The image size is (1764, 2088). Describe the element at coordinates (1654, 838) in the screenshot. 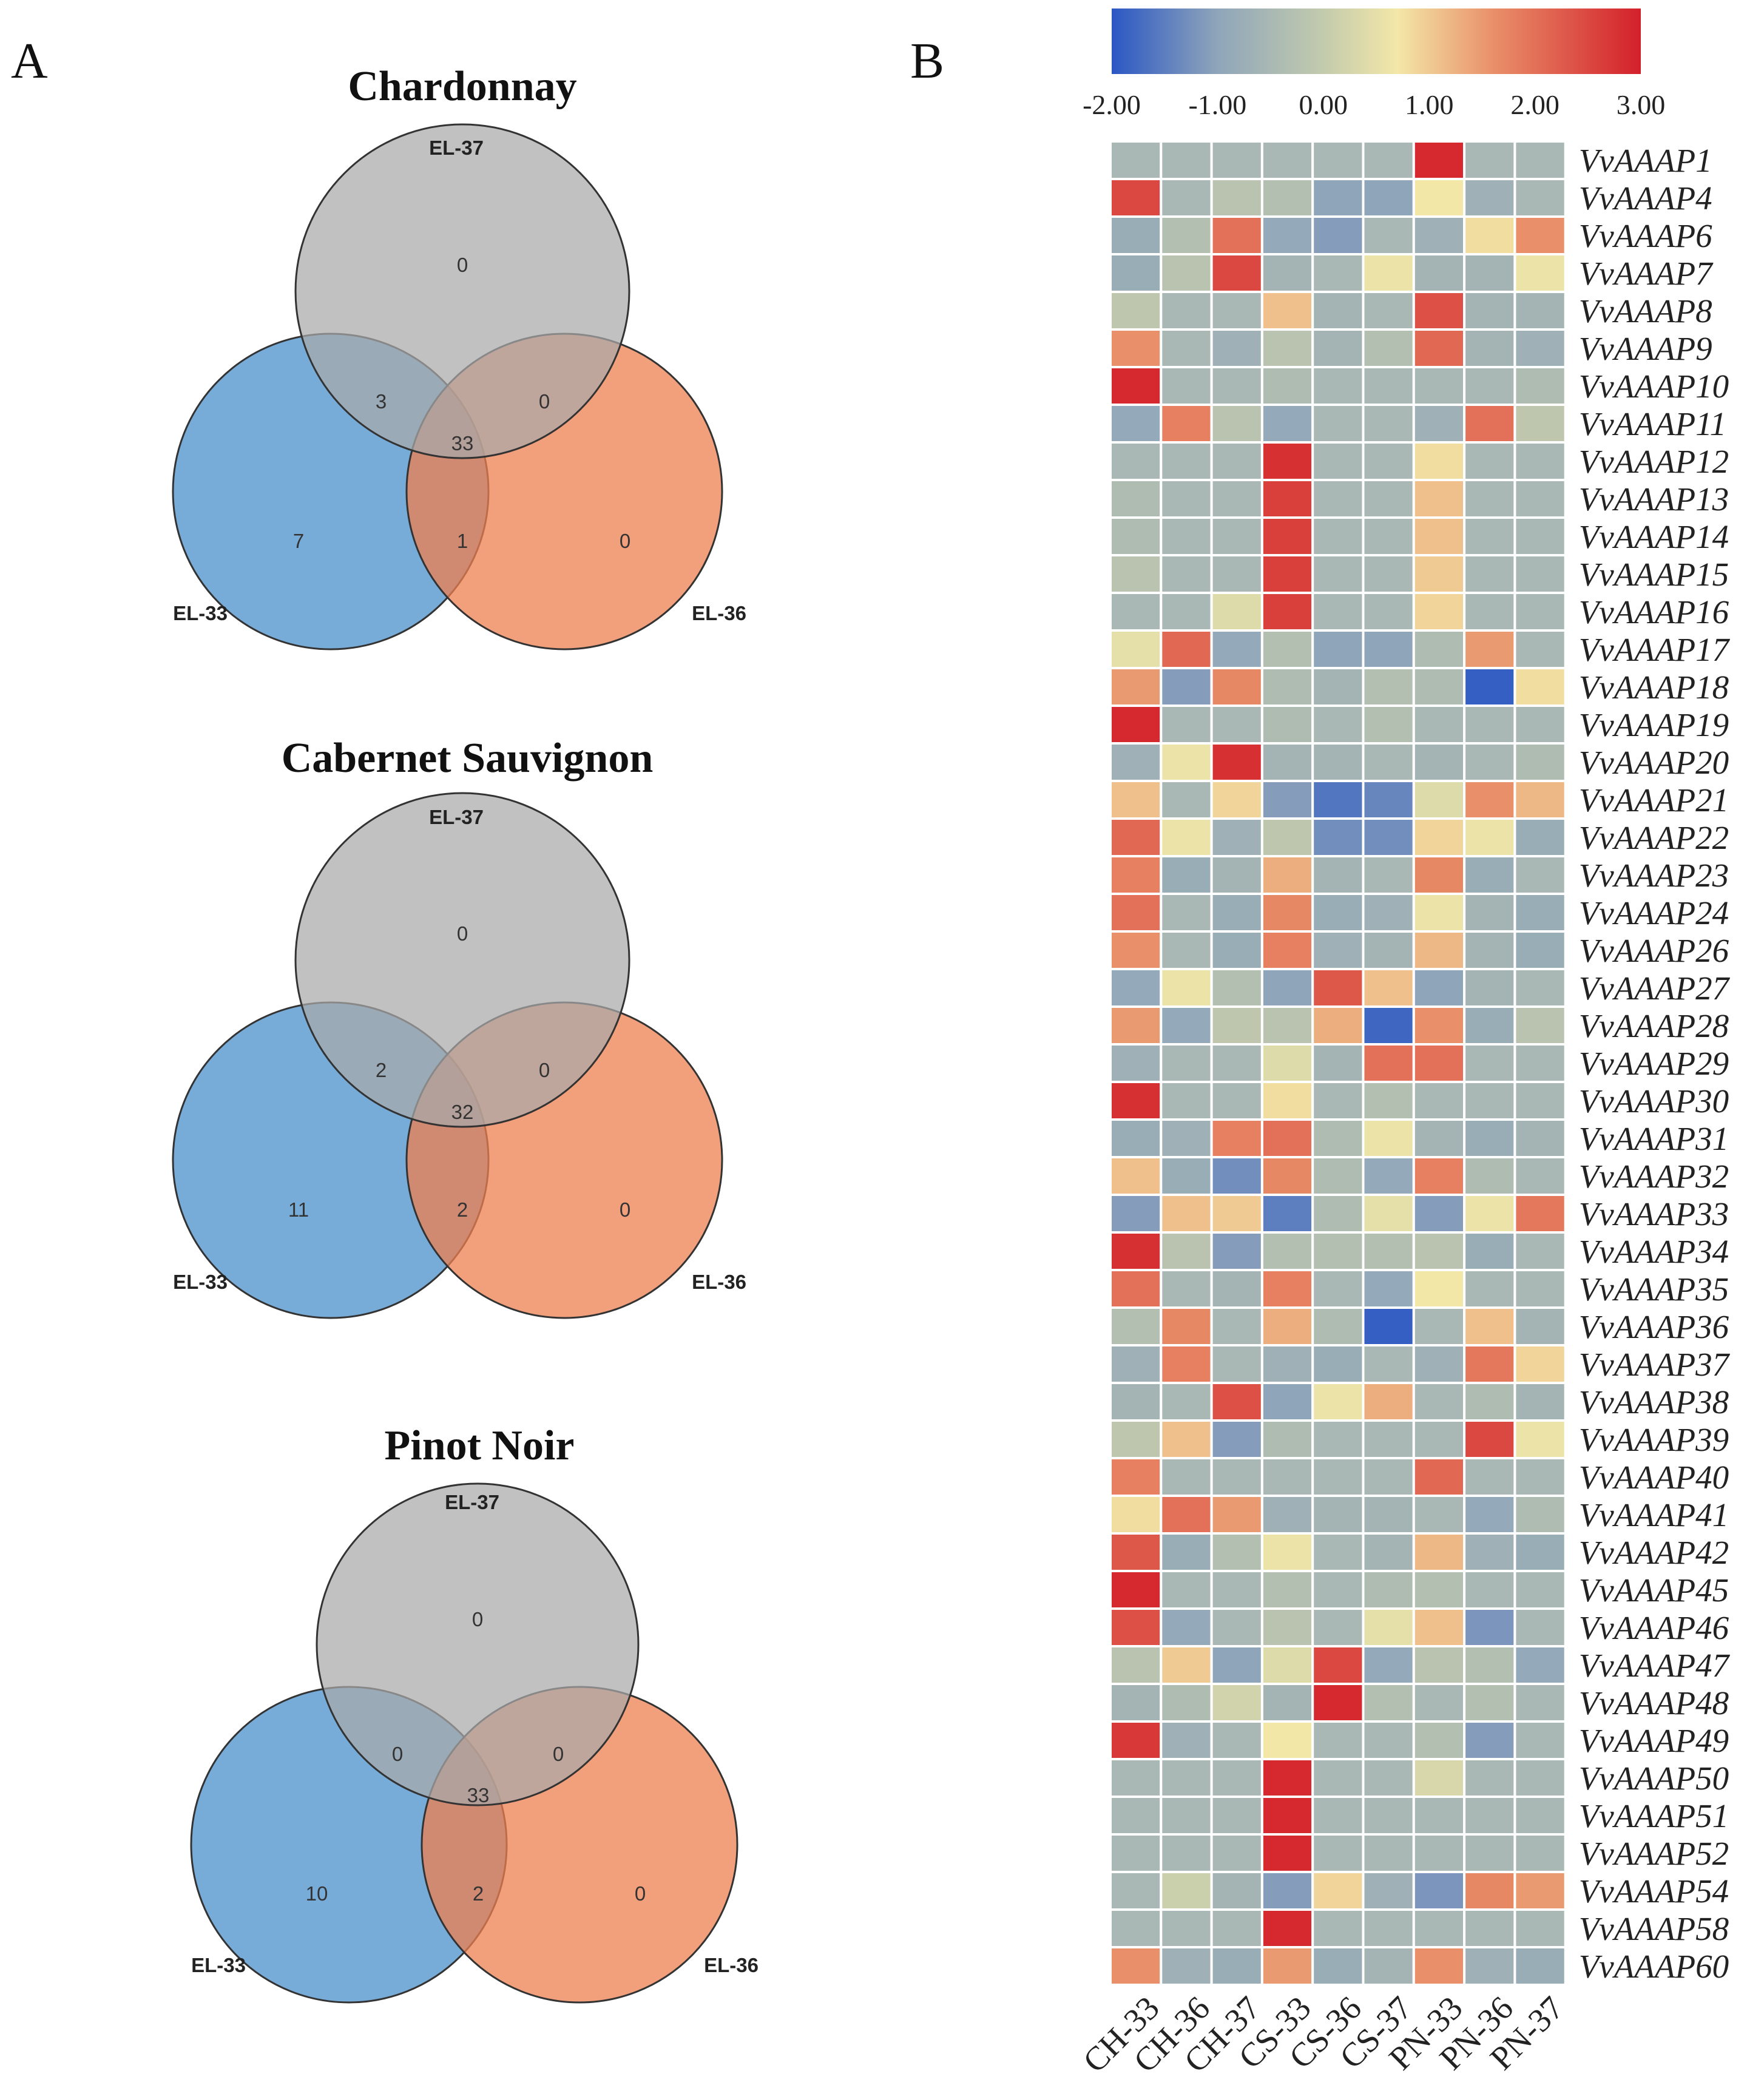

I see `heatmap-row-label: VvAAAP22` at that location.